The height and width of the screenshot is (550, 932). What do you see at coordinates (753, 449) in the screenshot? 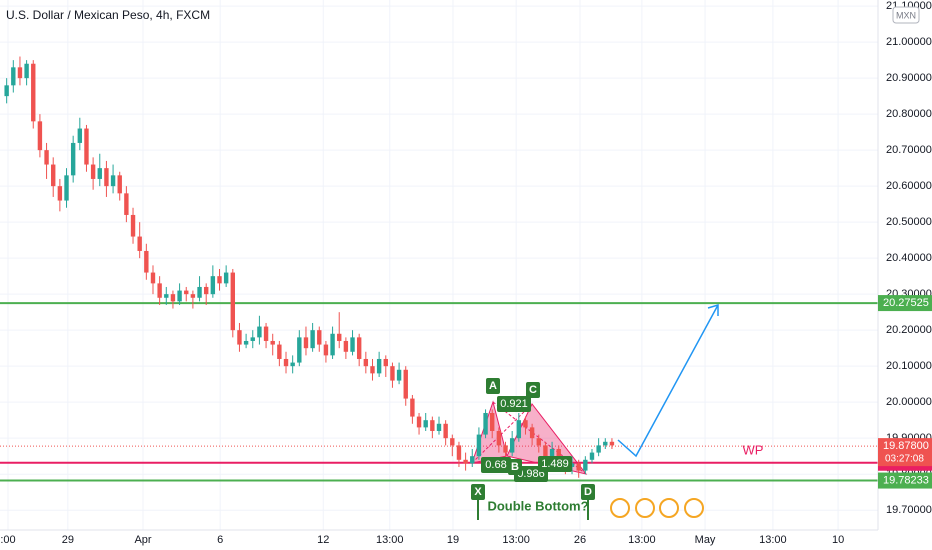
I see `annotation: WP` at bounding box center [753, 449].